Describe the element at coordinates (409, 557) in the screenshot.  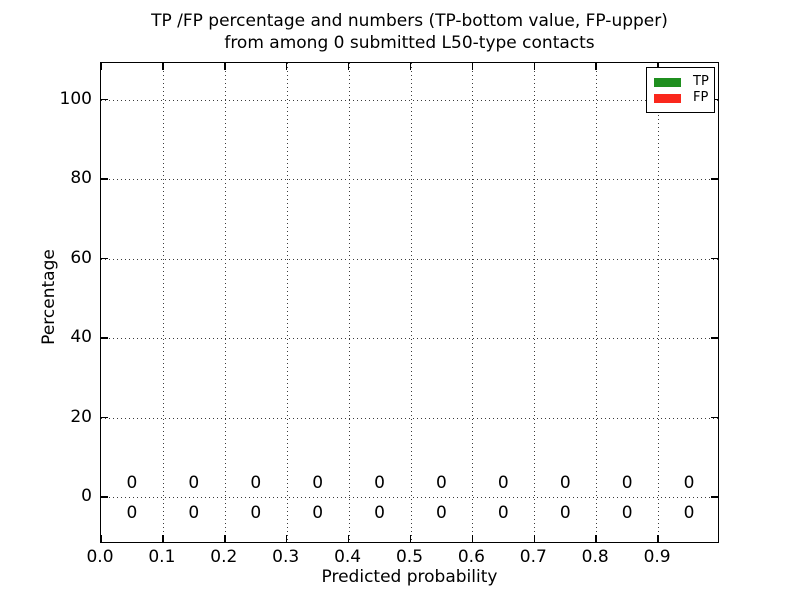
I see `x-tick-label: 0.5` at that location.